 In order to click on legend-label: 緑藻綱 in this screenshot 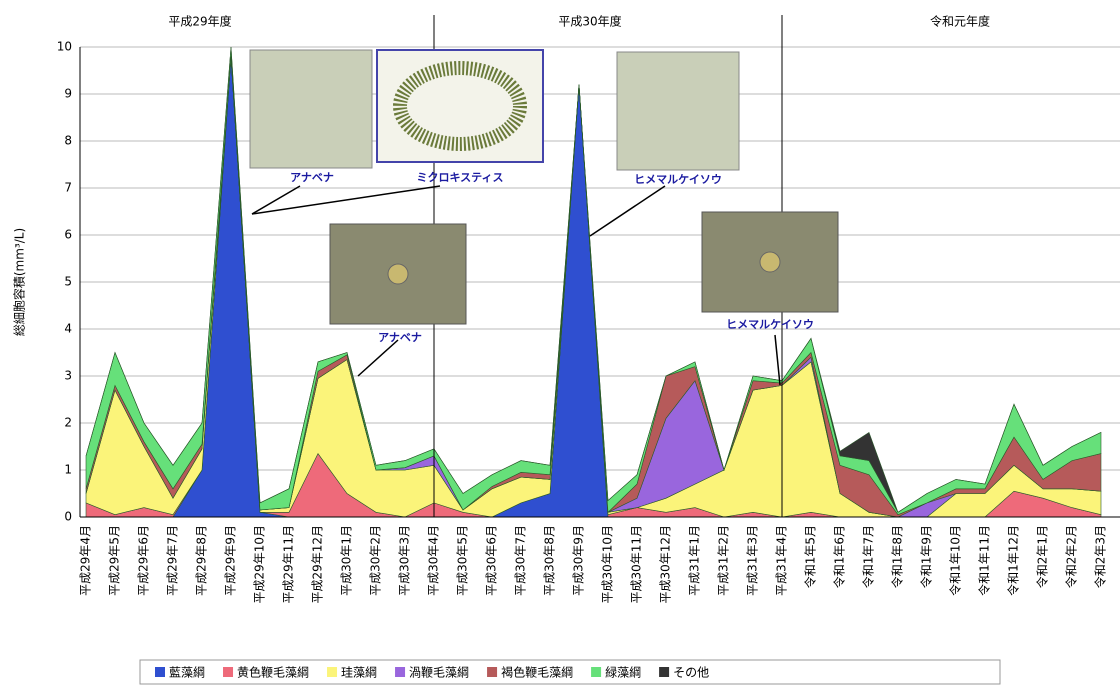, I will do `click(623, 672)`.